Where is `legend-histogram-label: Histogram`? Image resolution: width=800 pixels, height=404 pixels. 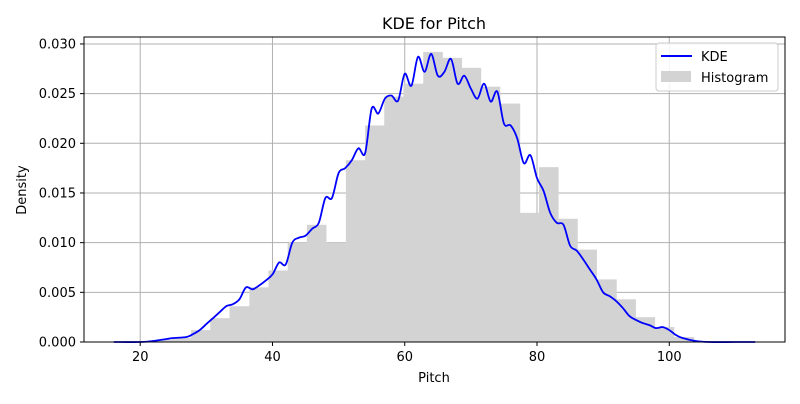
legend-histogram-label: Histogram is located at coordinates (734, 78).